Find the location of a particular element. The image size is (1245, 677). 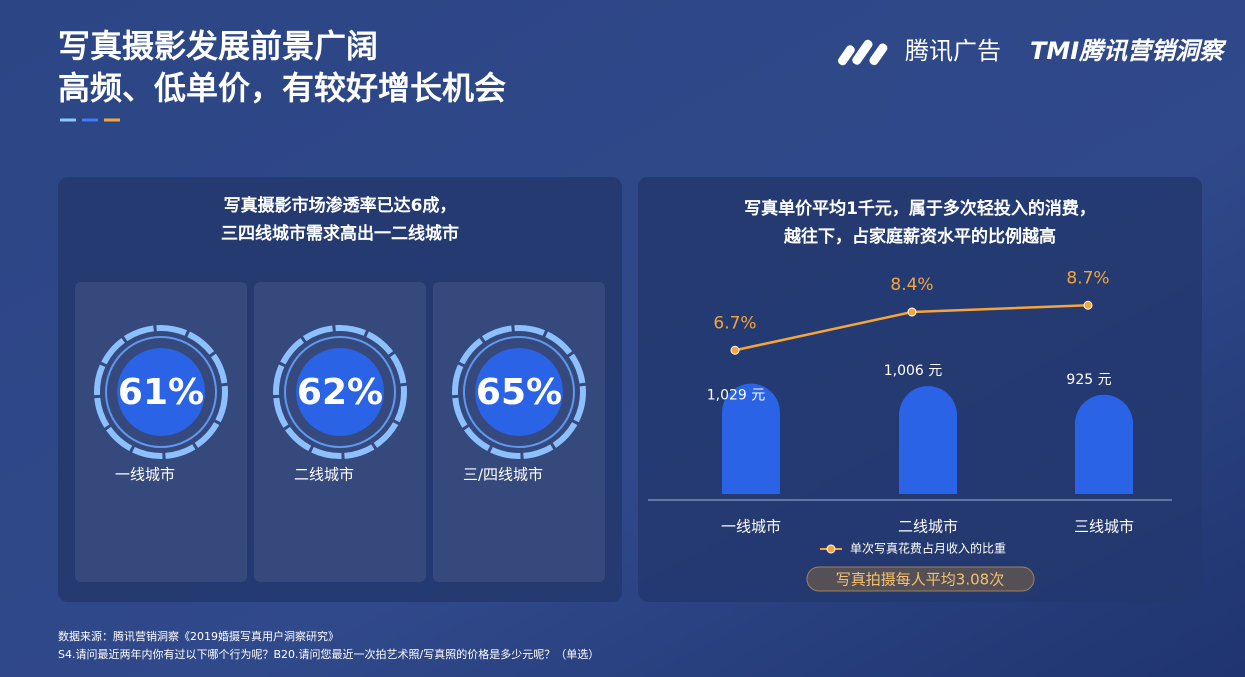

title-line: 高频、低单价，有较好增长机会 is located at coordinates (282, 88).